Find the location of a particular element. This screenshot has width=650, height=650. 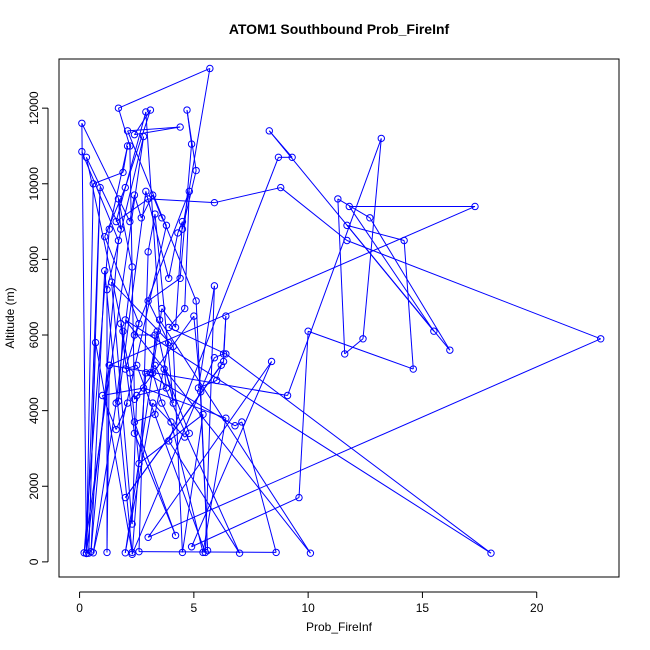

x-axis: 0 5 10 15 20 is located at coordinates (310, 603).